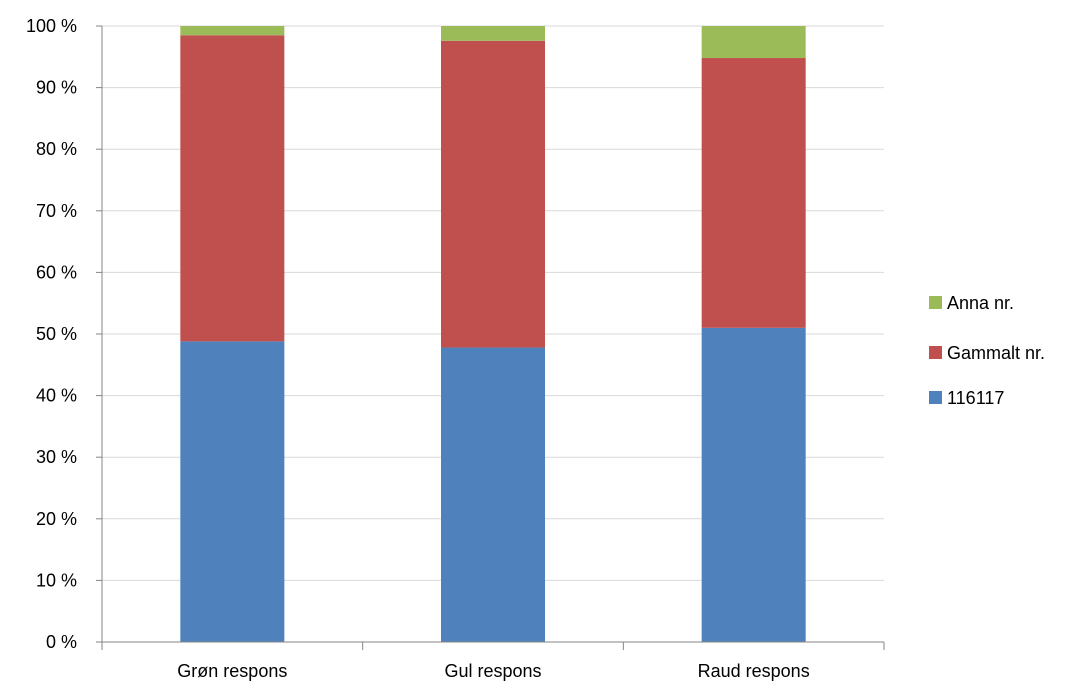 The image size is (1086, 693). I want to click on y-tick-label: 60 %, so click(56, 272).